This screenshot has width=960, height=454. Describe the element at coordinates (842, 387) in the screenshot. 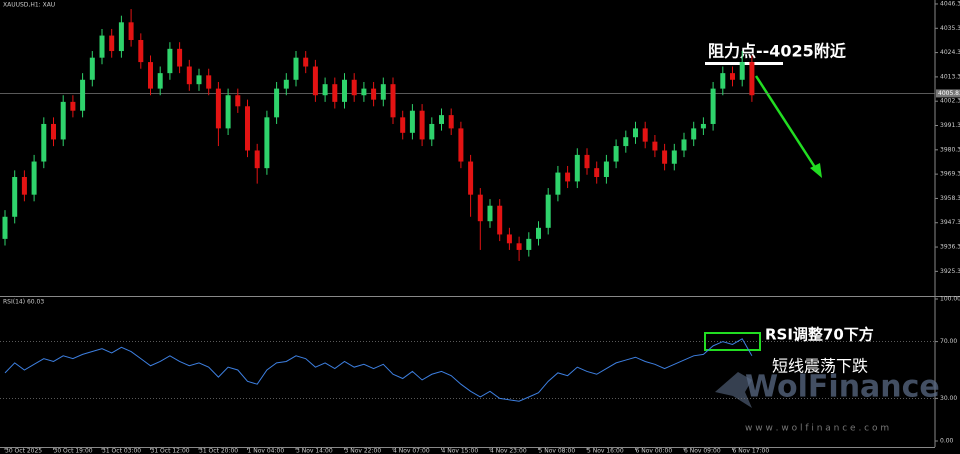

I see `watermark: WolFinance` at that location.